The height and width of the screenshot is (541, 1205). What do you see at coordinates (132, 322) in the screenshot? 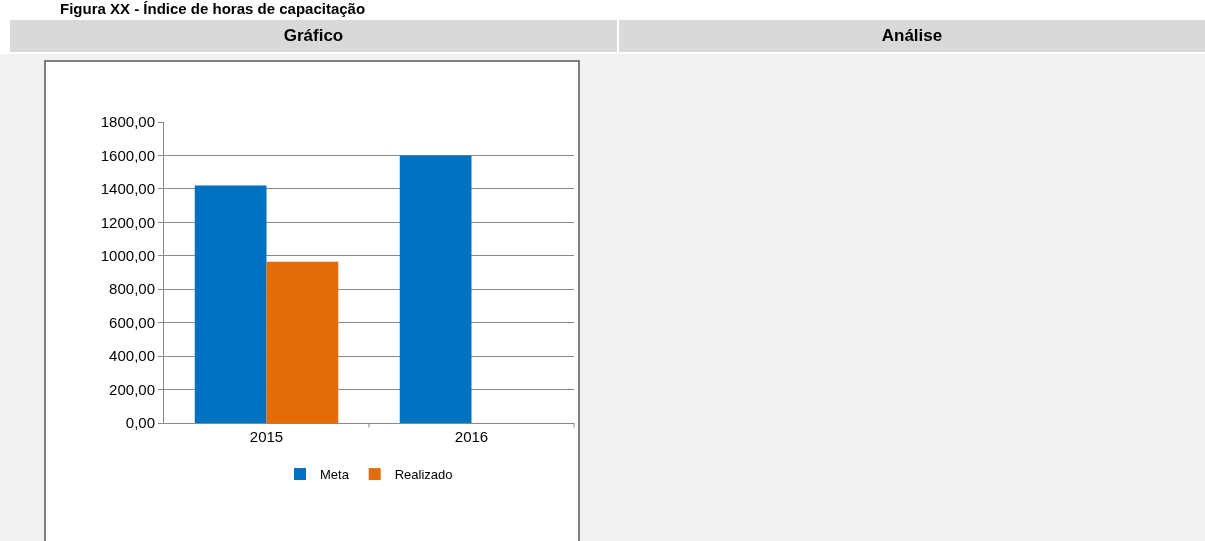
I see `y-tick-label: 600,00` at bounding box center [132, 322].